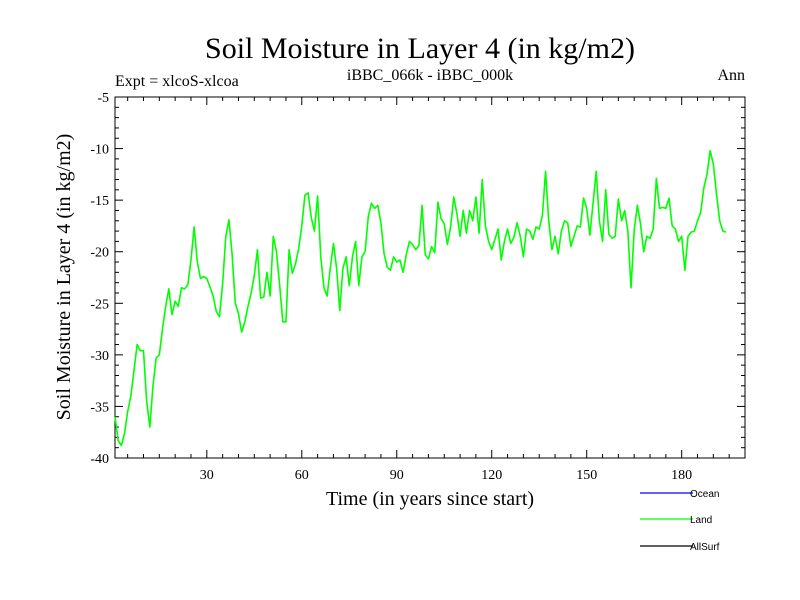 The image size is (800, 600). Describe the element at coordinates (103, 98) in the screenshot. I see `y-tick-label: -5` at that location.